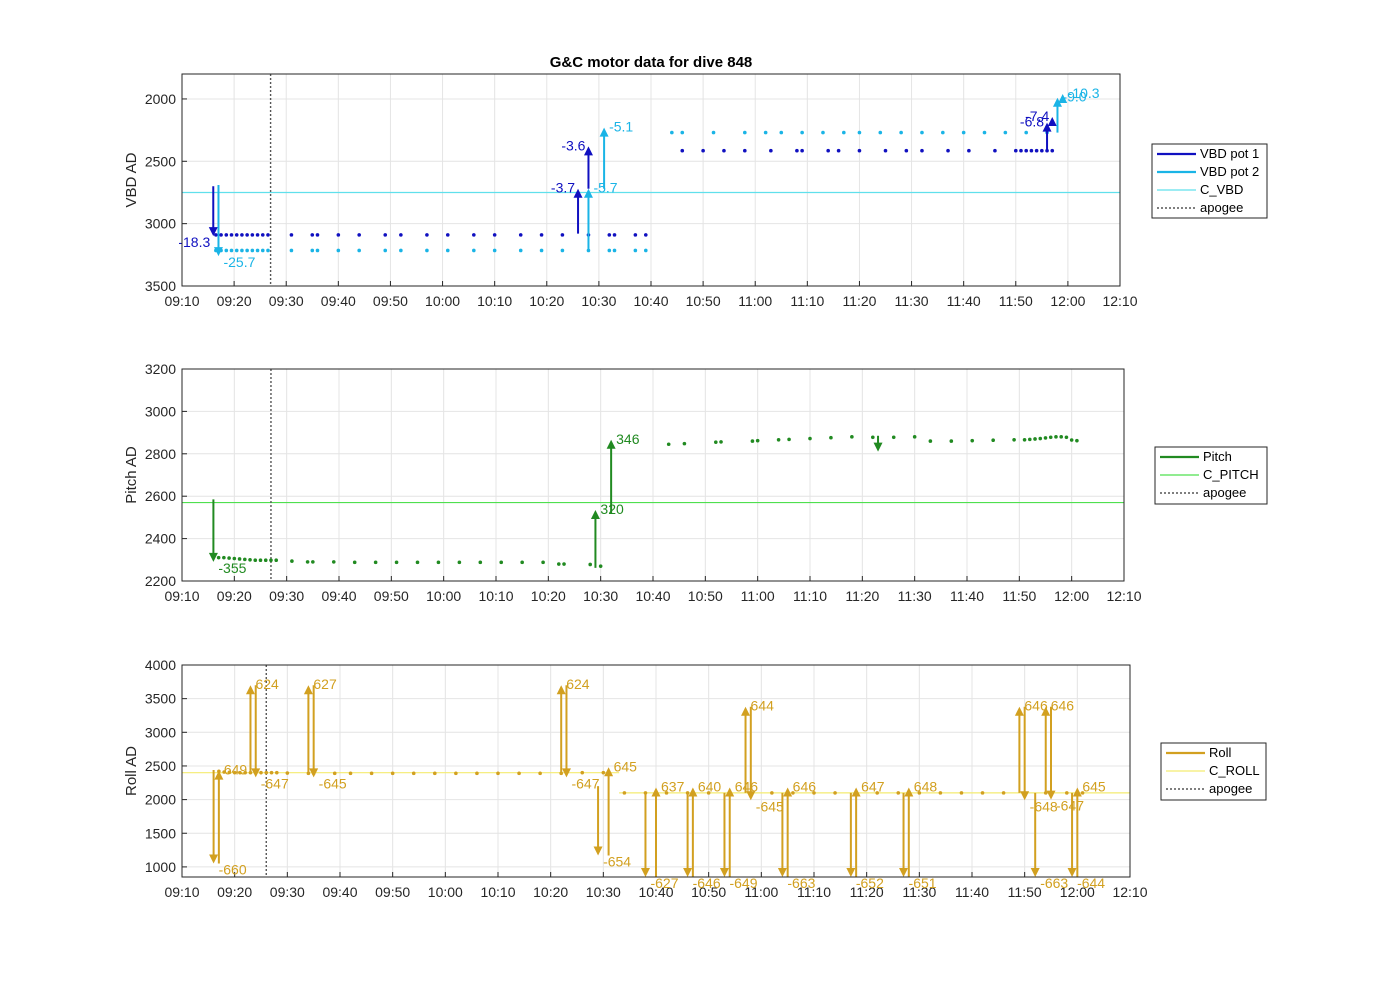 The width and height of the screenshot is (1400, 986). I want to click on x-tick-label: 12:00, so click(1077, 892).